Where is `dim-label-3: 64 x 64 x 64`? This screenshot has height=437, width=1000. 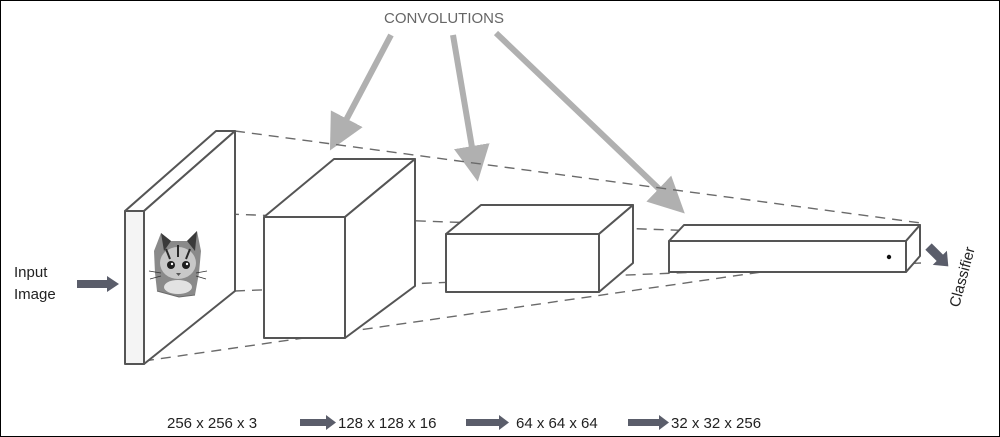 dim-label-3: 64 x 64 x 64 is located at coordinates (557, 423).